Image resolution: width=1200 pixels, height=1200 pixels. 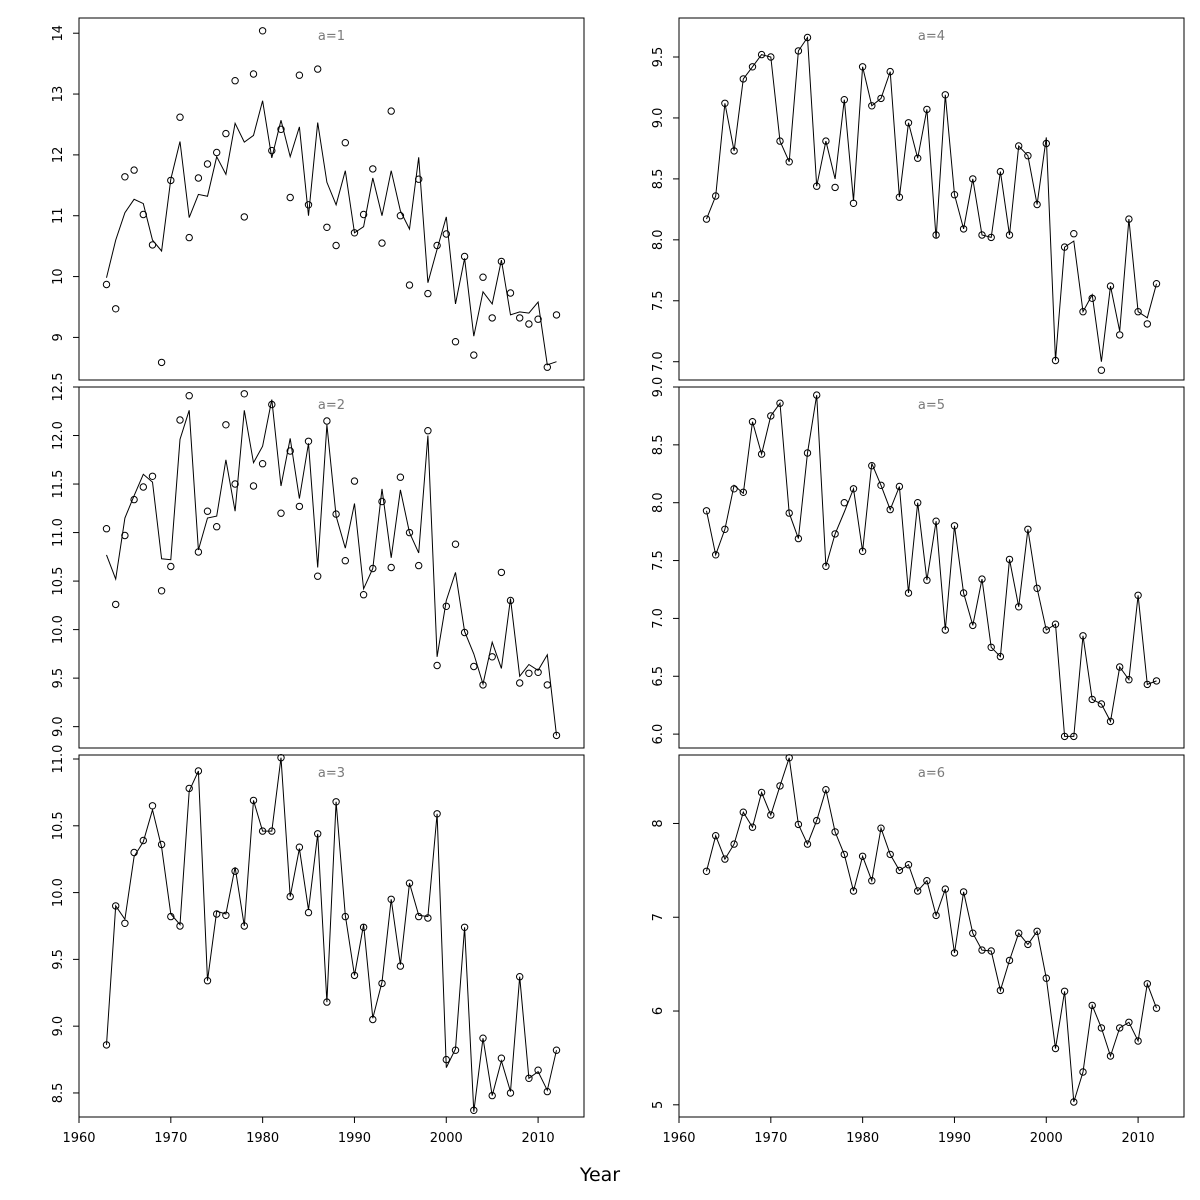 I want to click on y-tick-label: 9.0, so click(x=58, y=726).